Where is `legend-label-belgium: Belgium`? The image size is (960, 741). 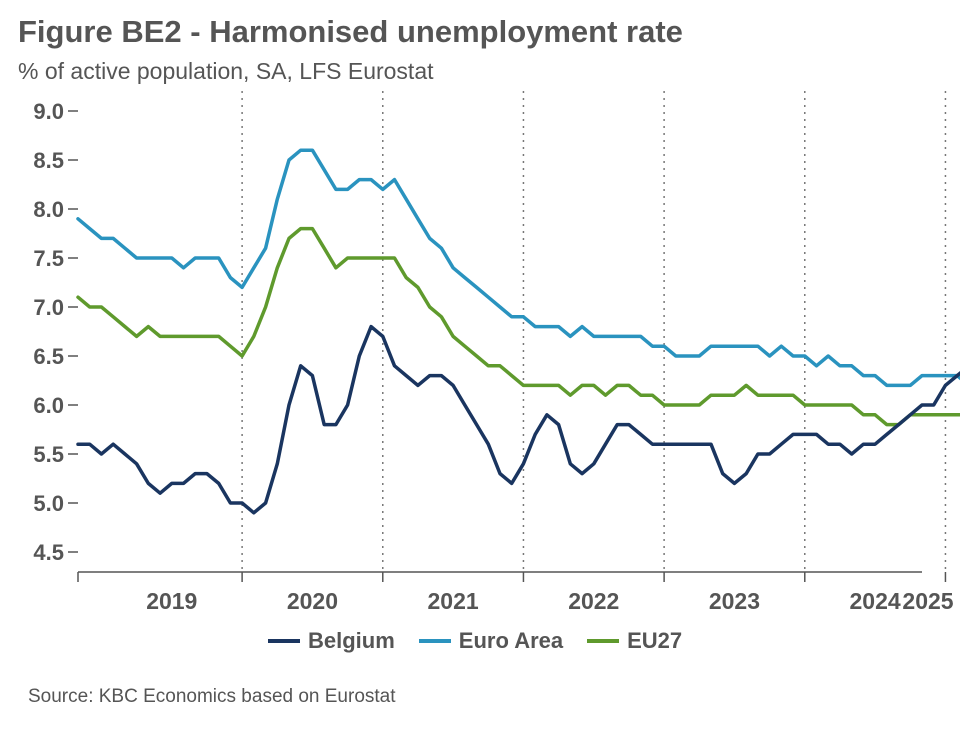
legend-label-belgium: Belgium is located at coordinates (351, 640).